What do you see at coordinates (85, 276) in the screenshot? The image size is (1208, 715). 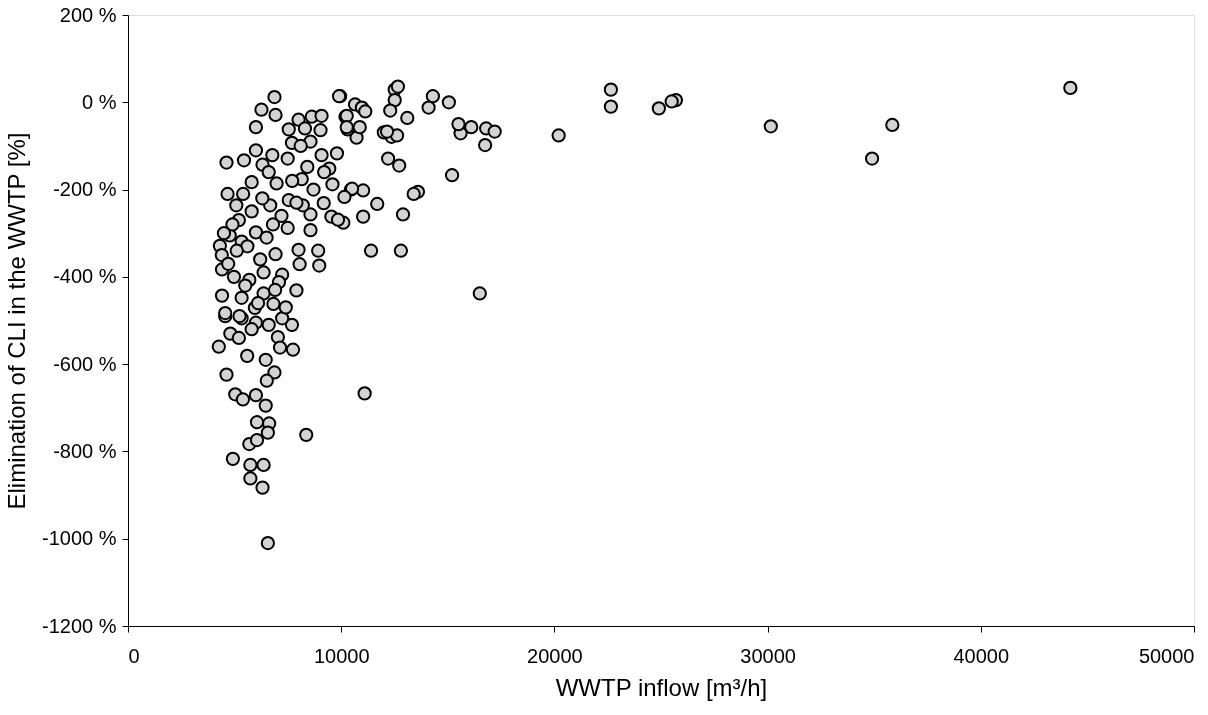 I see `y-tick-label: -400 %` at bounding box center [85, 276].